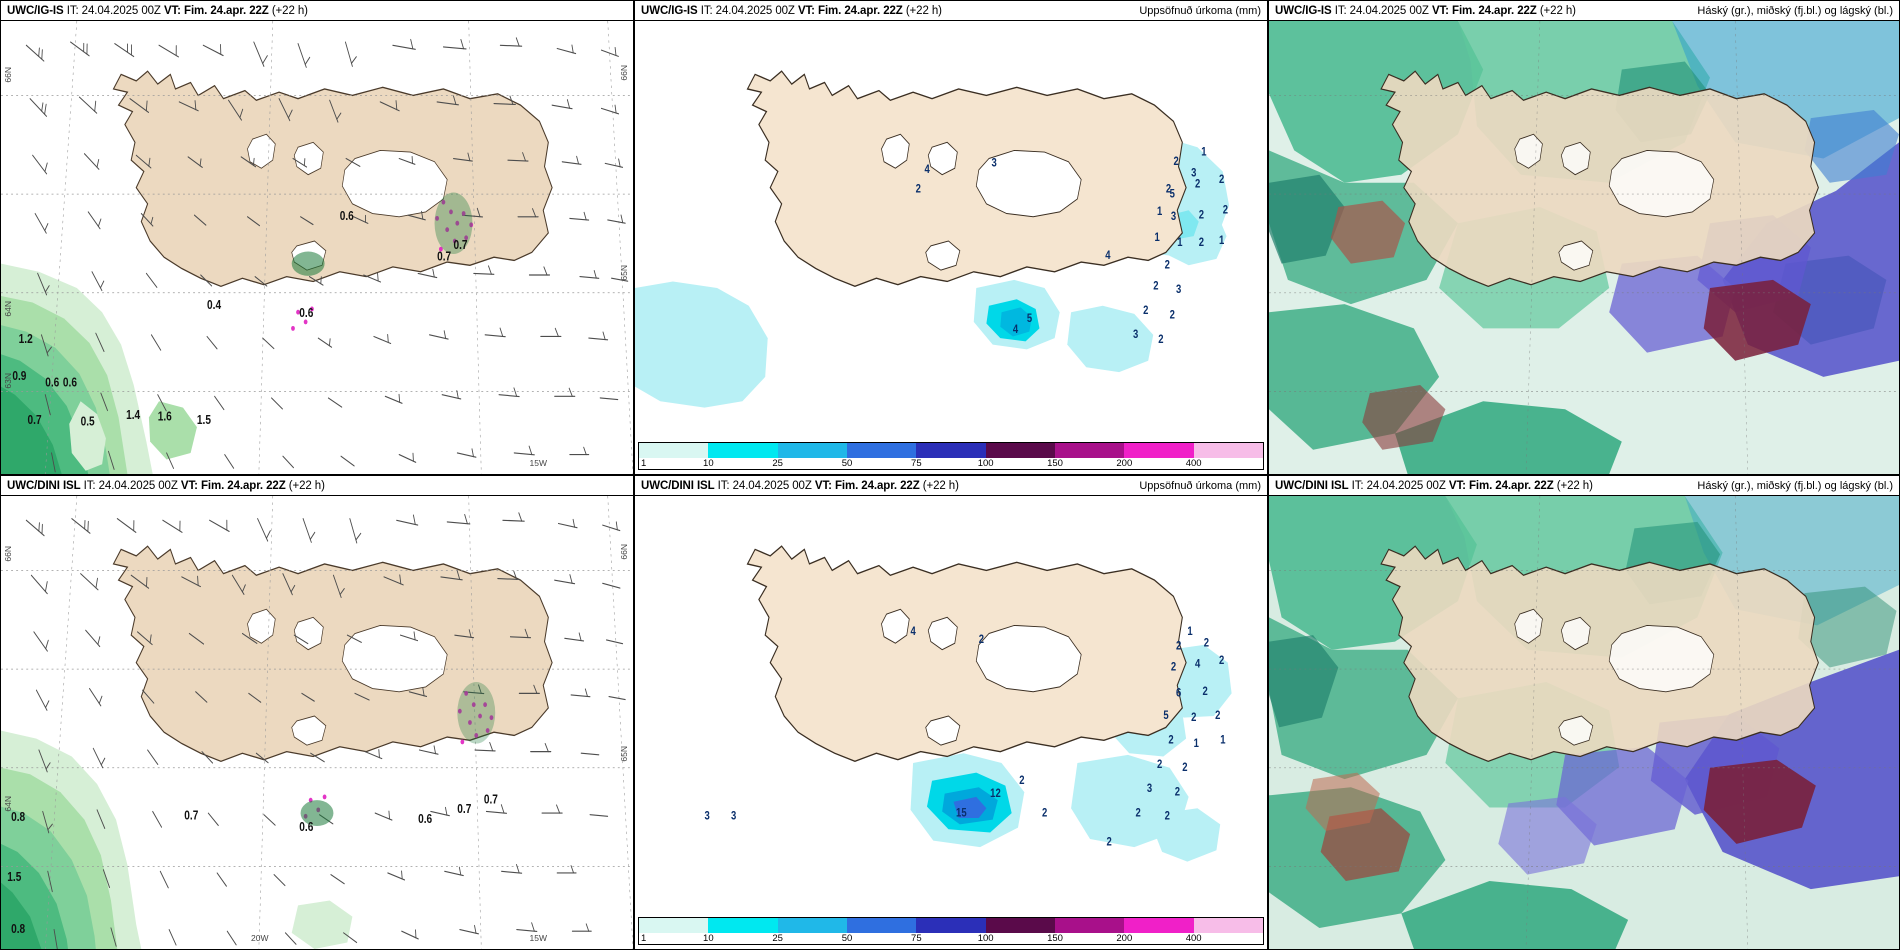 The width and height of the screenshot is (1900, 950). What do you see at coordinates (8, 804) in the screenshot?
I see `lat-tick-64n: 64N` at bounding box center [8, 804].